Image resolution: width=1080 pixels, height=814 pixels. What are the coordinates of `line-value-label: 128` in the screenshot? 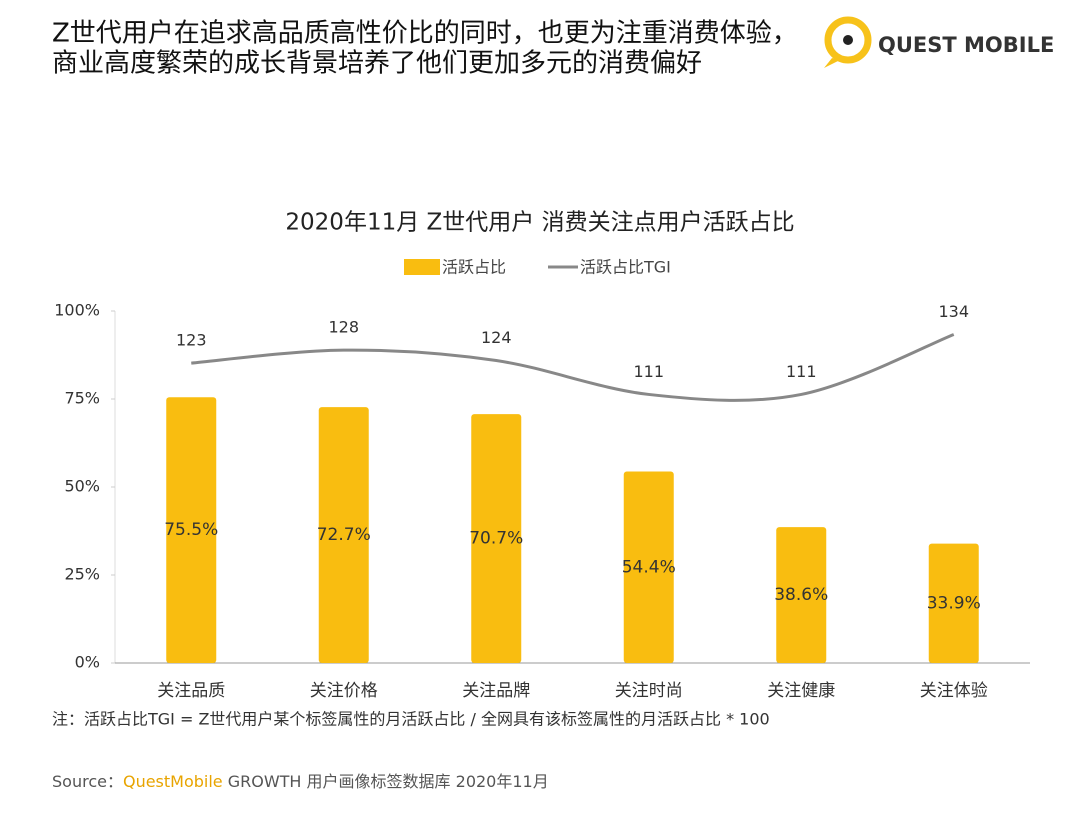 It's located at (343, 327).